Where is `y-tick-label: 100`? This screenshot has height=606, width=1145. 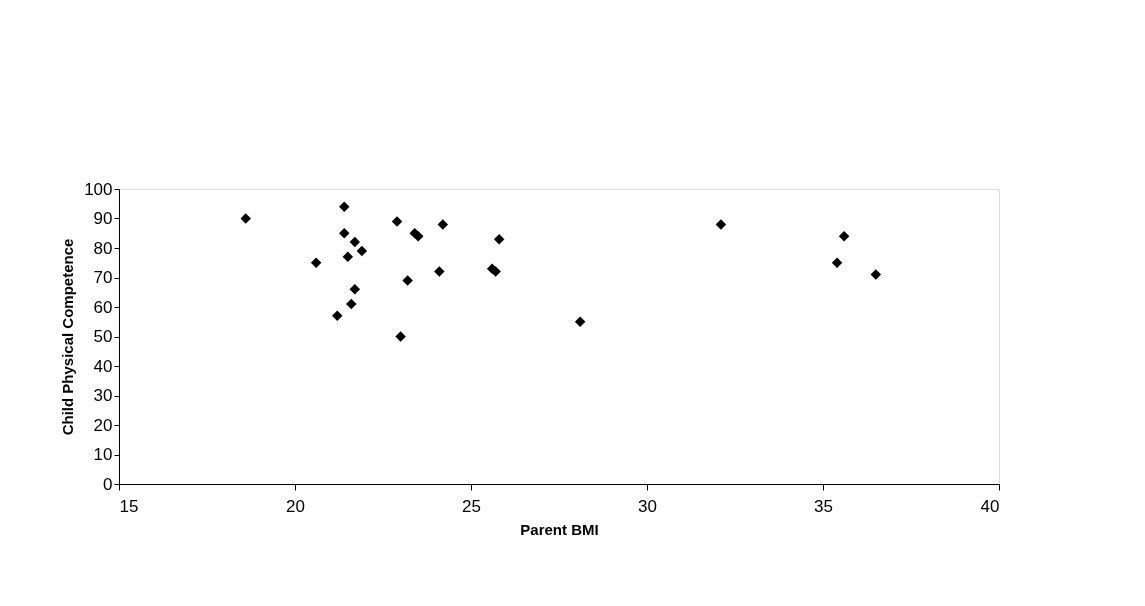
y-tick-label: 100 is located at coordinates (98, 189).